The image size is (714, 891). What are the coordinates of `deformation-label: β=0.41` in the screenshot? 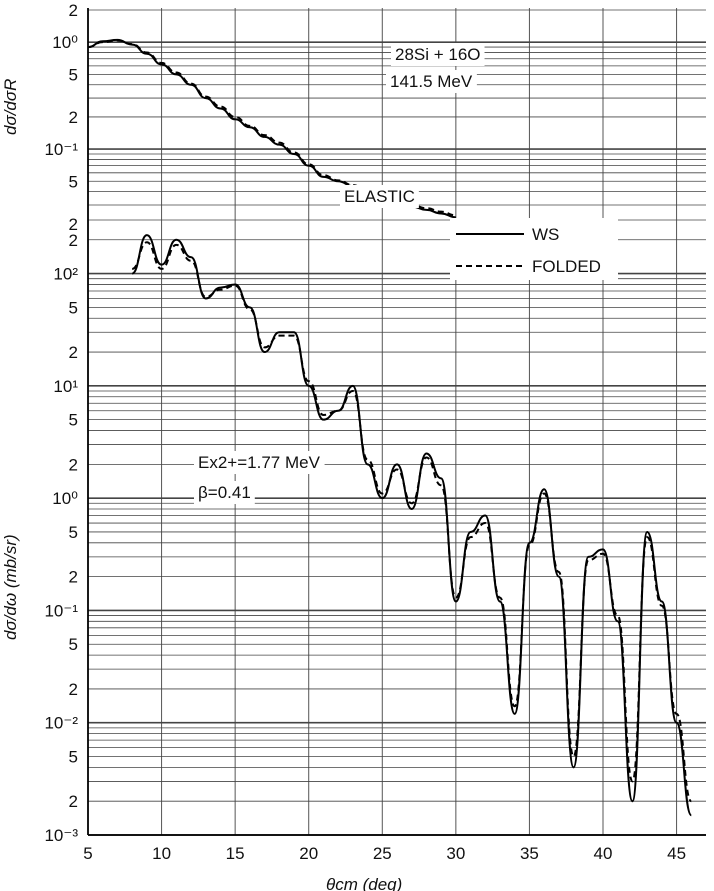 It's located at (224, 492).